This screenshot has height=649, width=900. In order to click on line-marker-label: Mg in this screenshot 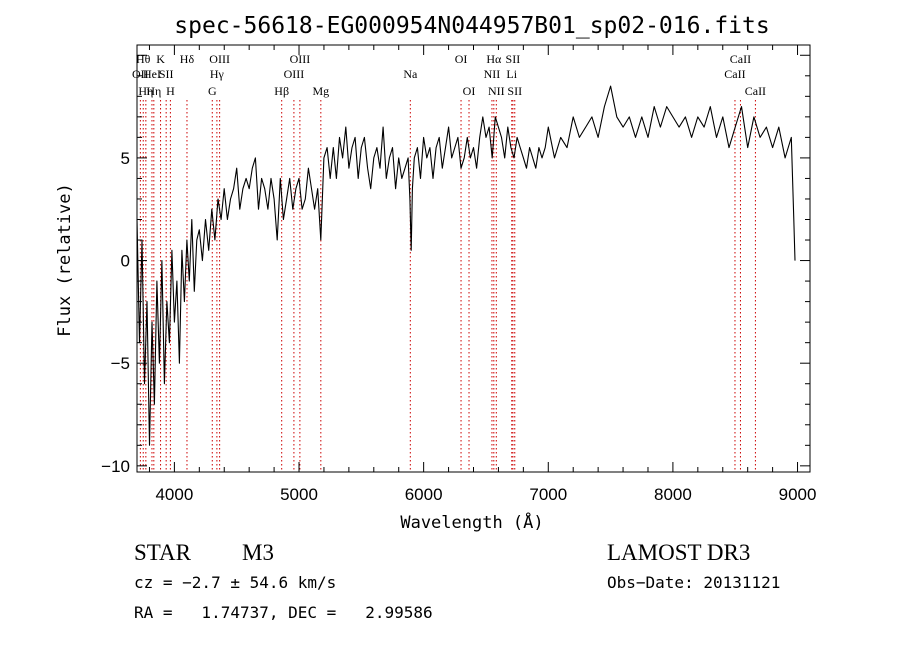, I will do `click(320, 91)`.